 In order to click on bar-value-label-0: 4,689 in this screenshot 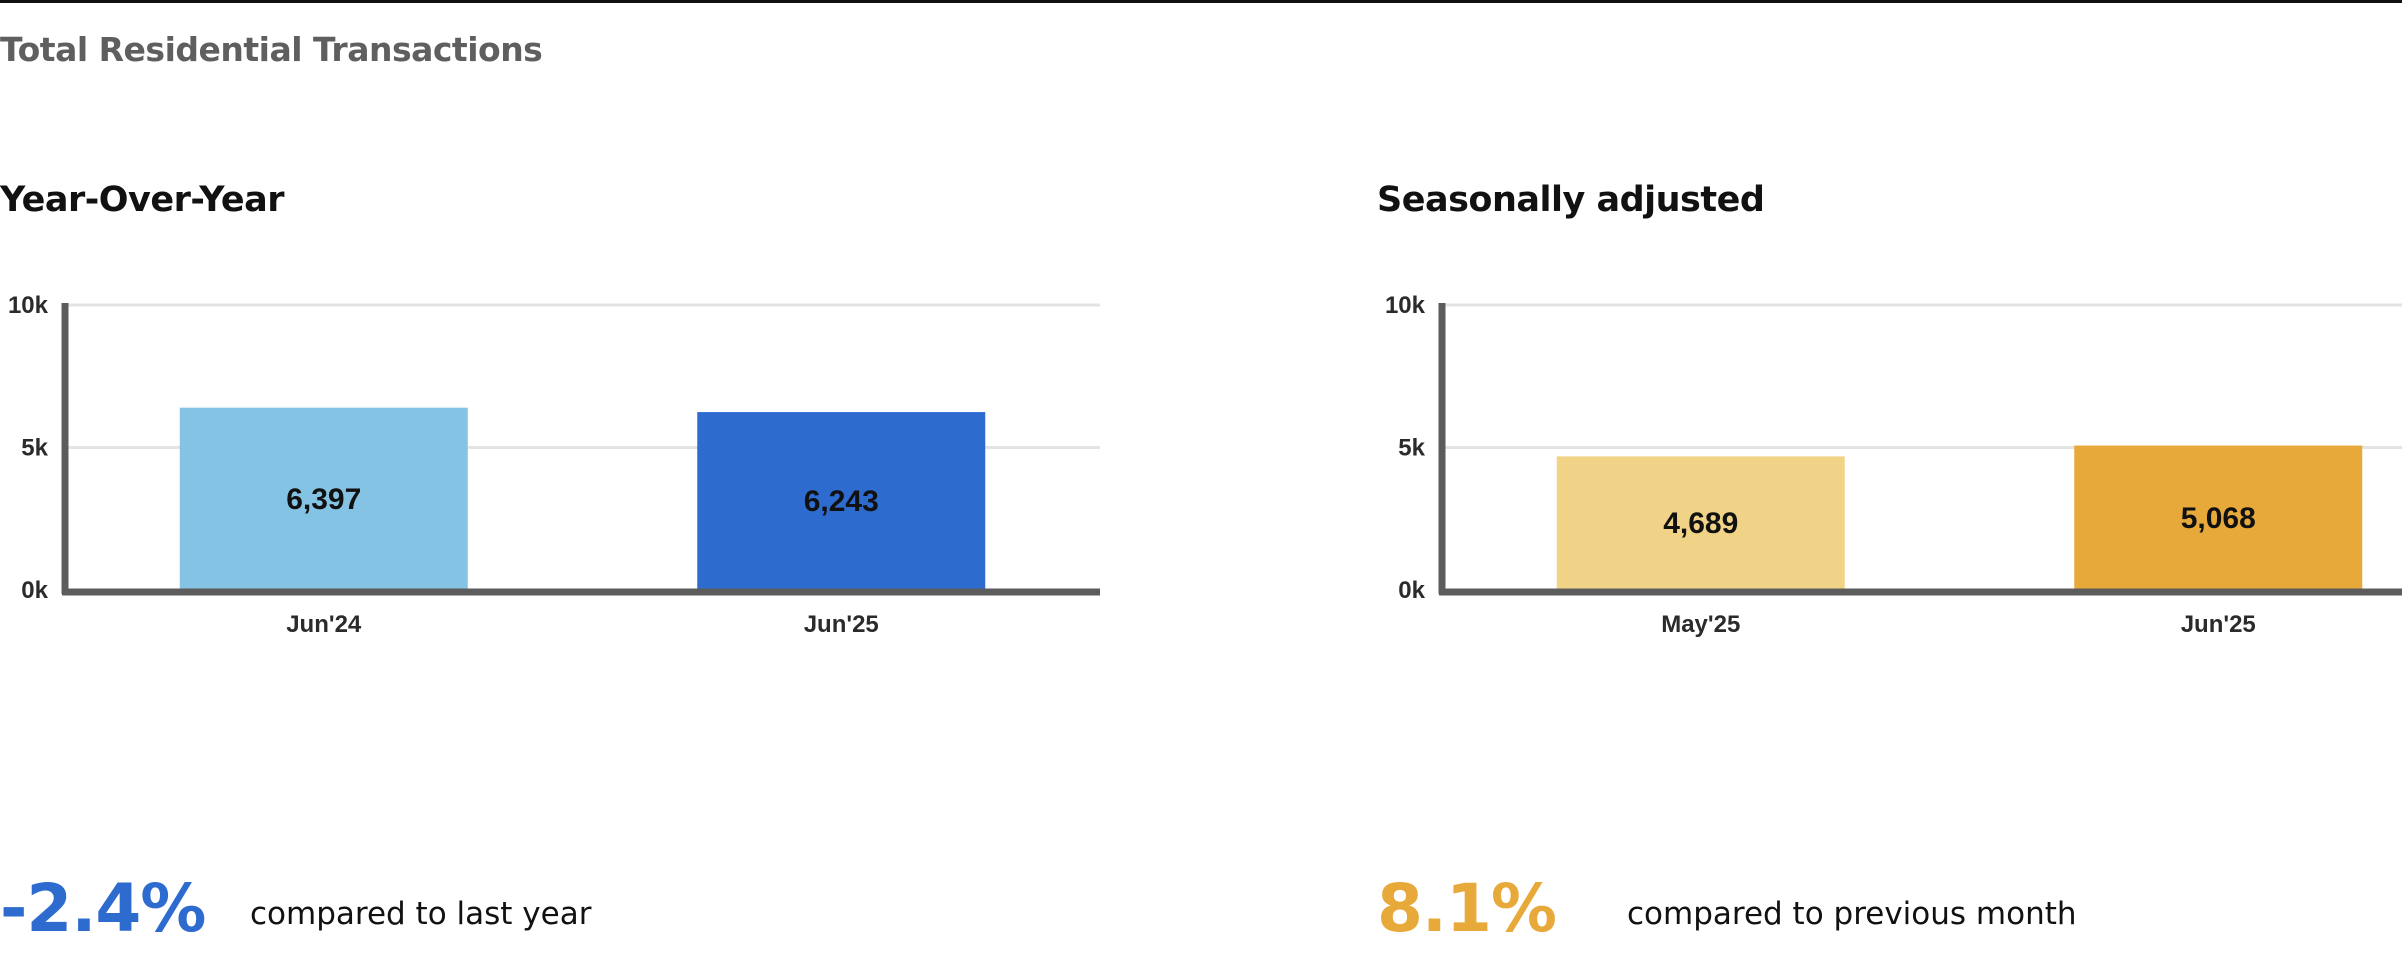, I will do `click(1700, 523)`.